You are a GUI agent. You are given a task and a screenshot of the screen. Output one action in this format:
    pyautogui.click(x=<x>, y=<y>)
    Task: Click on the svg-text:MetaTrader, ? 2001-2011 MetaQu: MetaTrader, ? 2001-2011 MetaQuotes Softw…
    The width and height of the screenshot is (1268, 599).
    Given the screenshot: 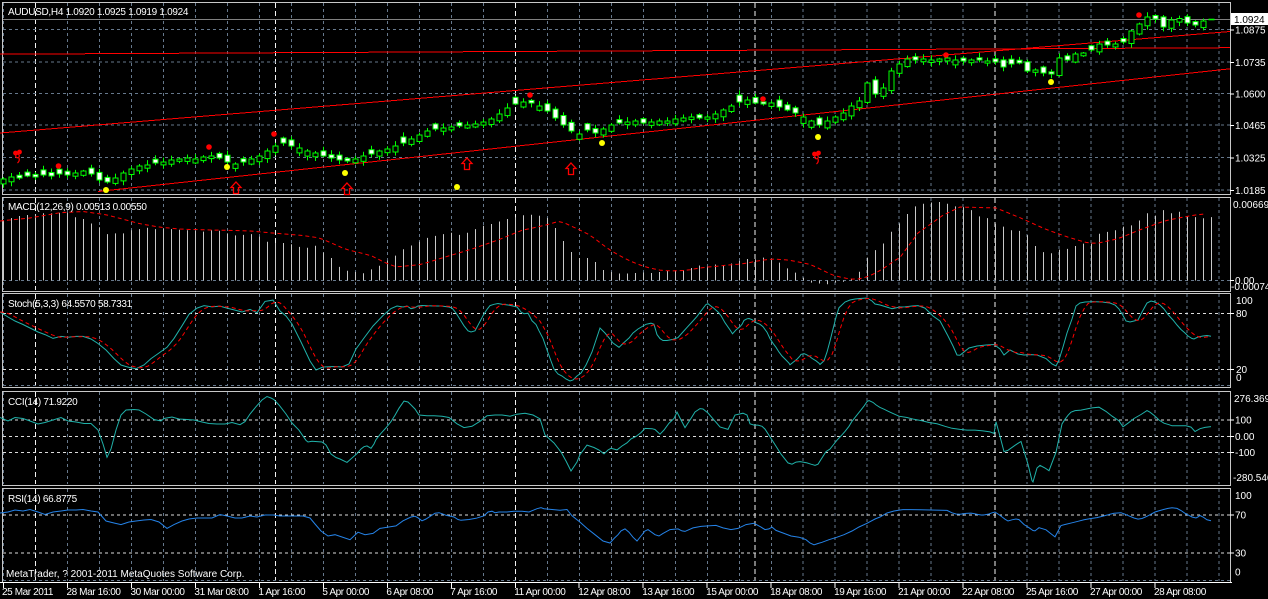 What is the action you would take?
    pyautogui.click(x=125, y=574)
    